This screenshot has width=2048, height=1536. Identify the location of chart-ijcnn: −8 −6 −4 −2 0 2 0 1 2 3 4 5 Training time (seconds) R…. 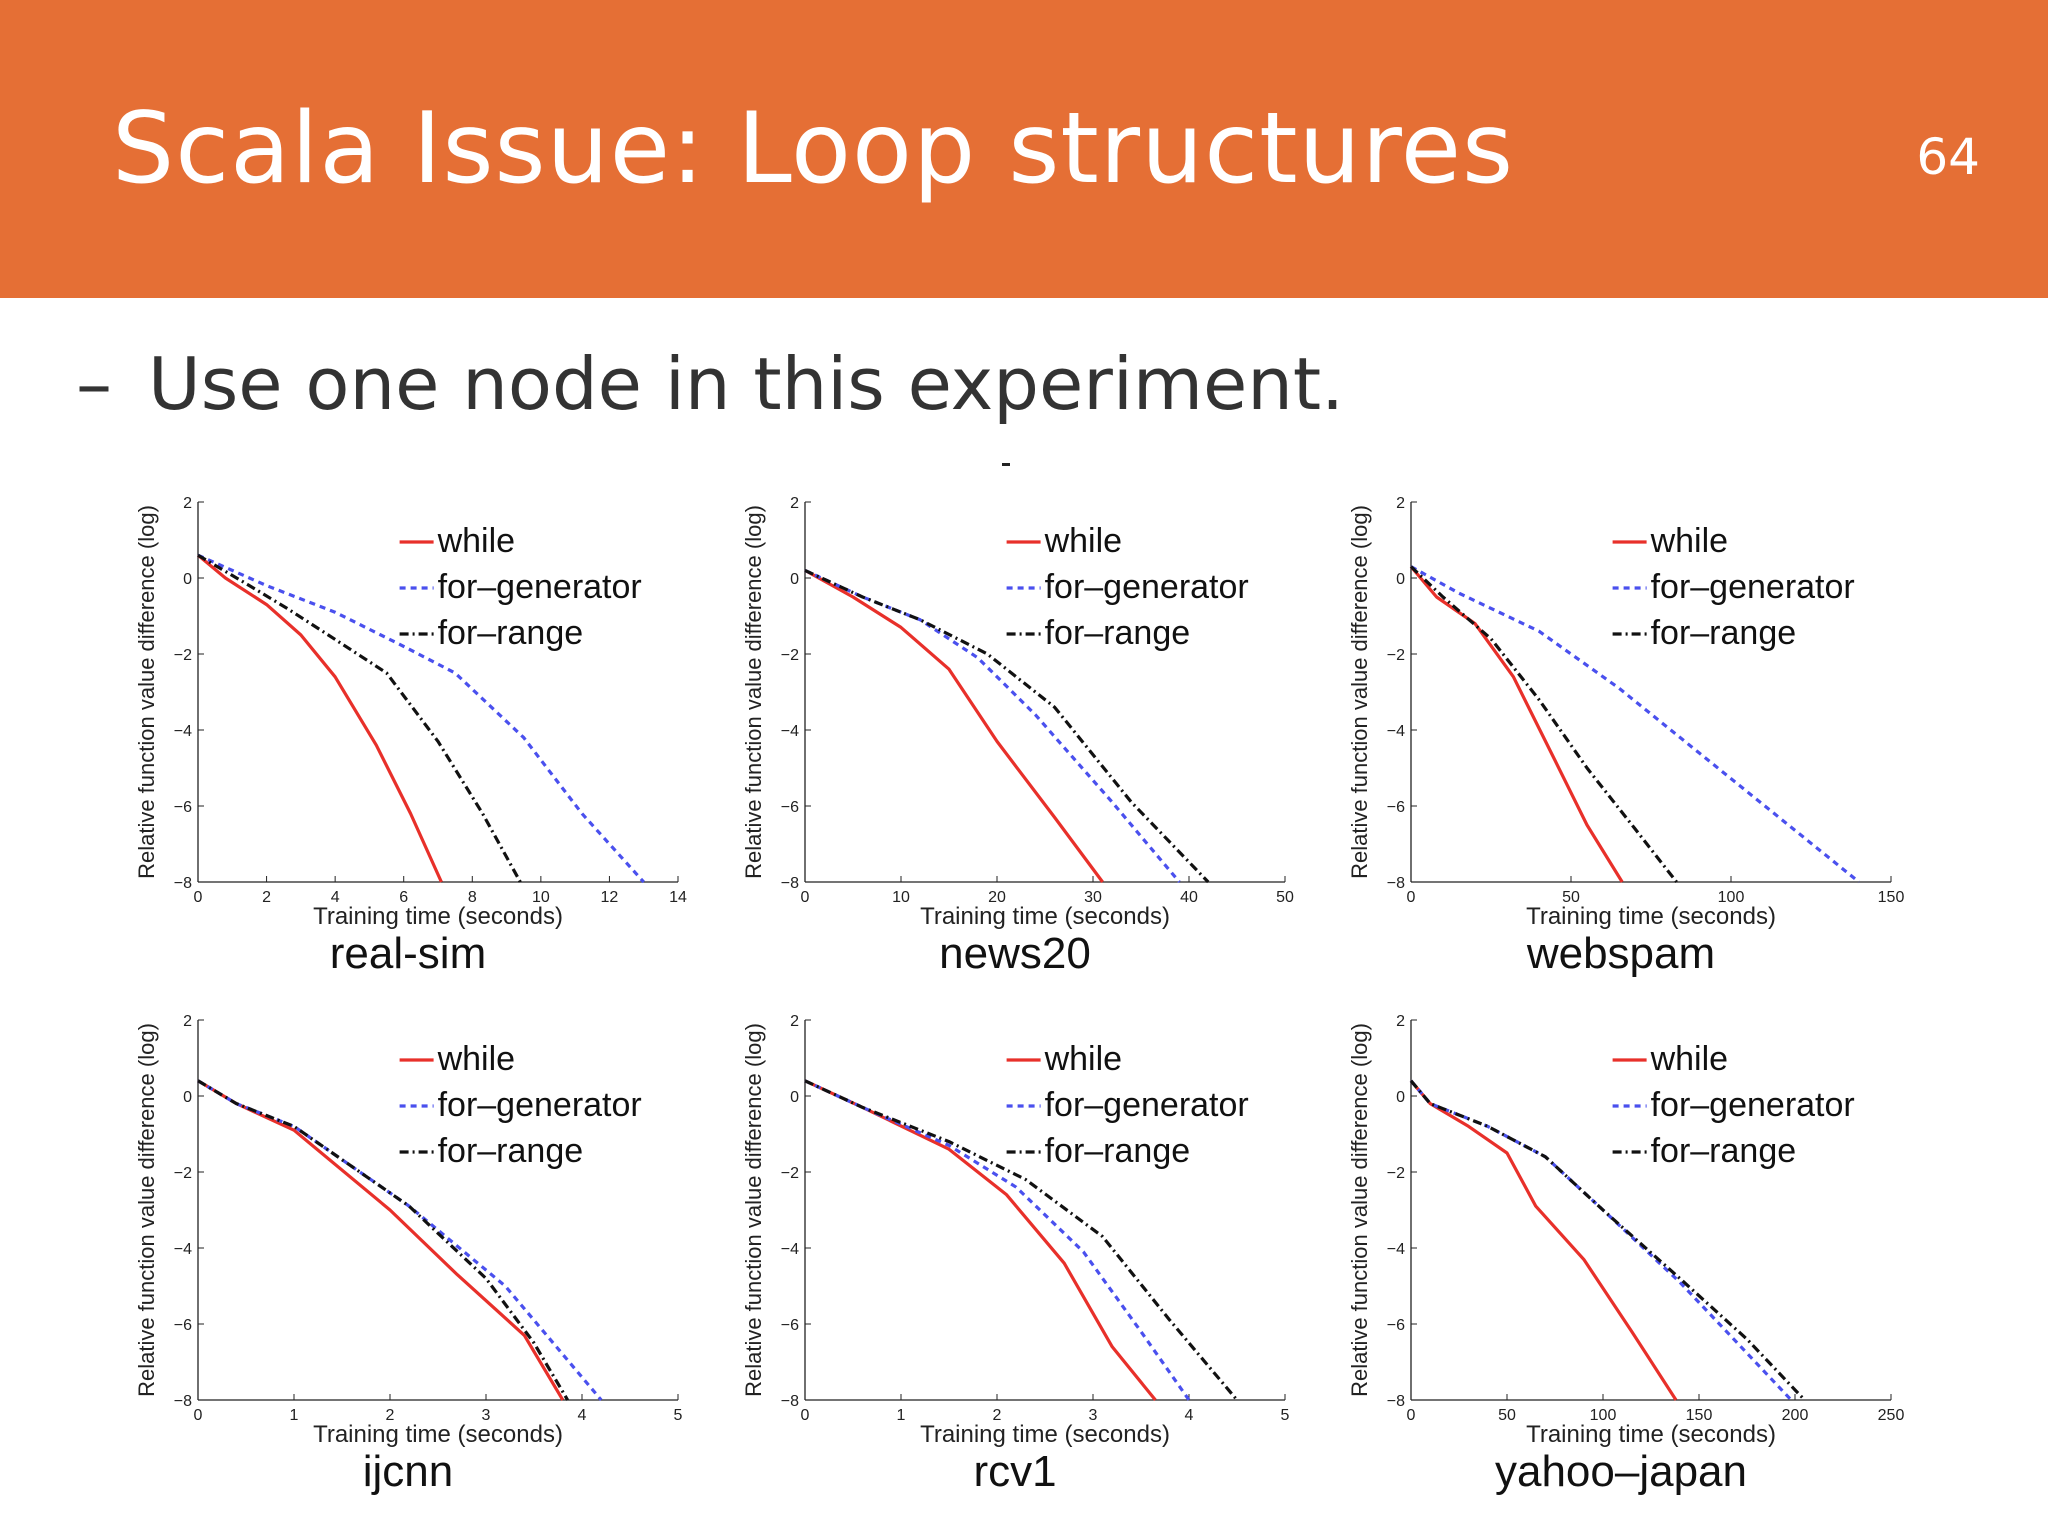
(408, 1254).